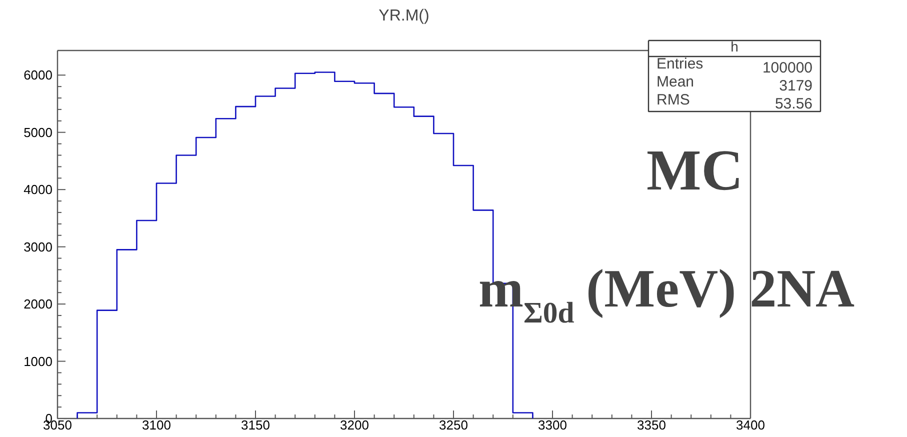  Describe the element at coordinates (796, 86) in the screenshot. I see `text: 3179` at that location.